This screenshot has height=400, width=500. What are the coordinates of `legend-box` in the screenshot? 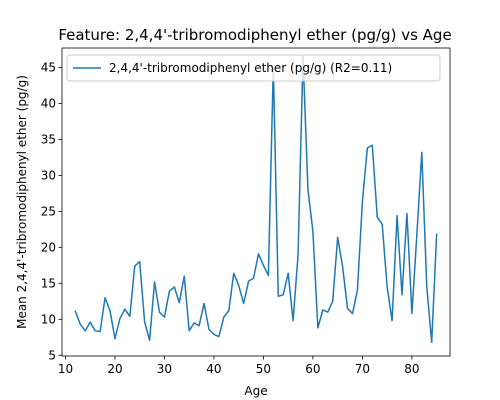 It's located at (253, 68).